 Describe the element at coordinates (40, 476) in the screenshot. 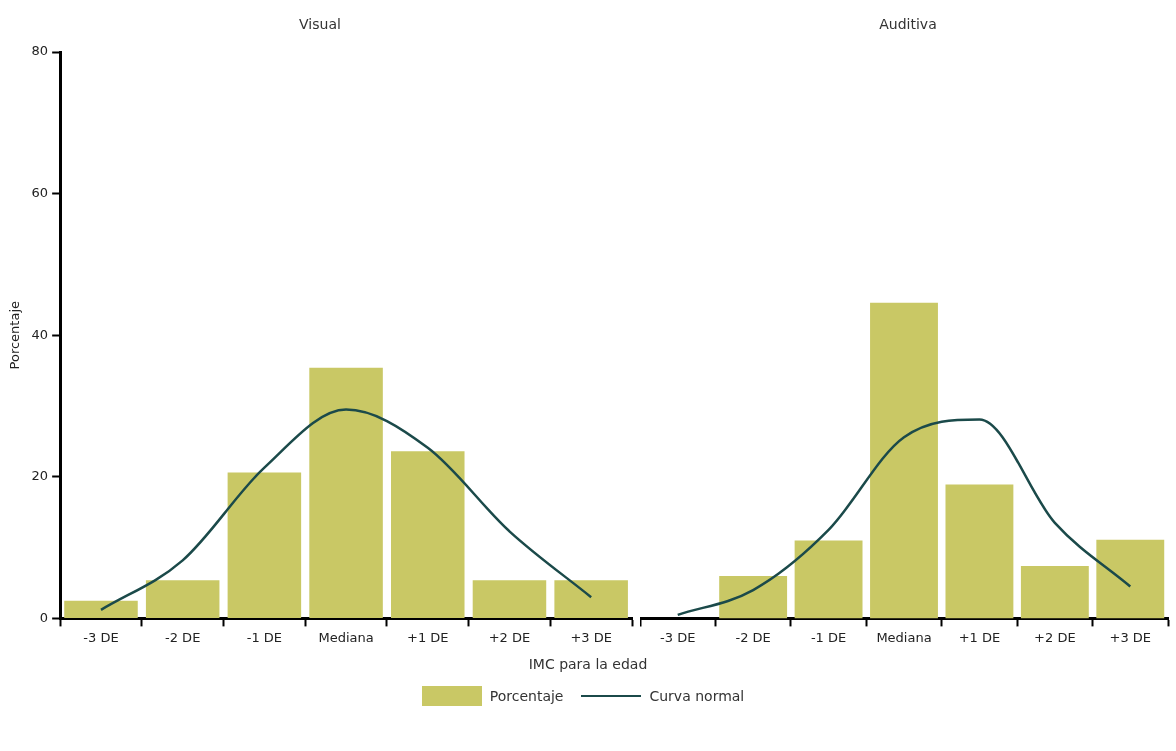

I see `y-tick-label: 20` at that location.